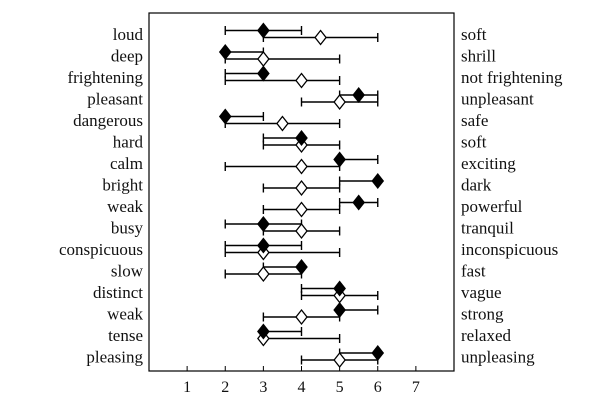  Describe the element at coordinates (340, 387) in the screenshot. I see `x-tick-label: 5` at that location.